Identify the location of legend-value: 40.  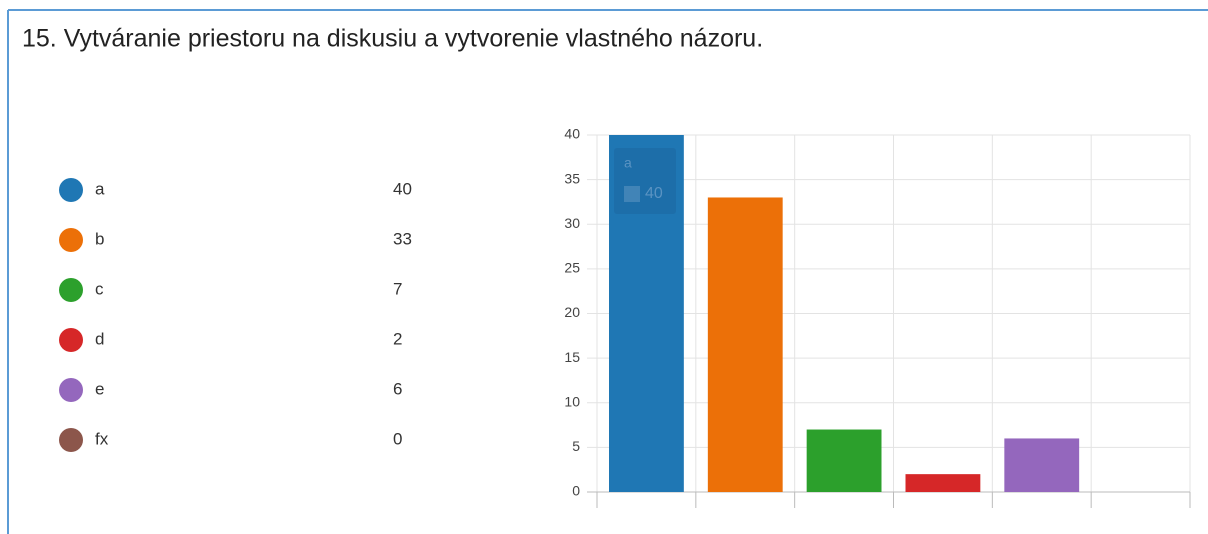
(402, 188).